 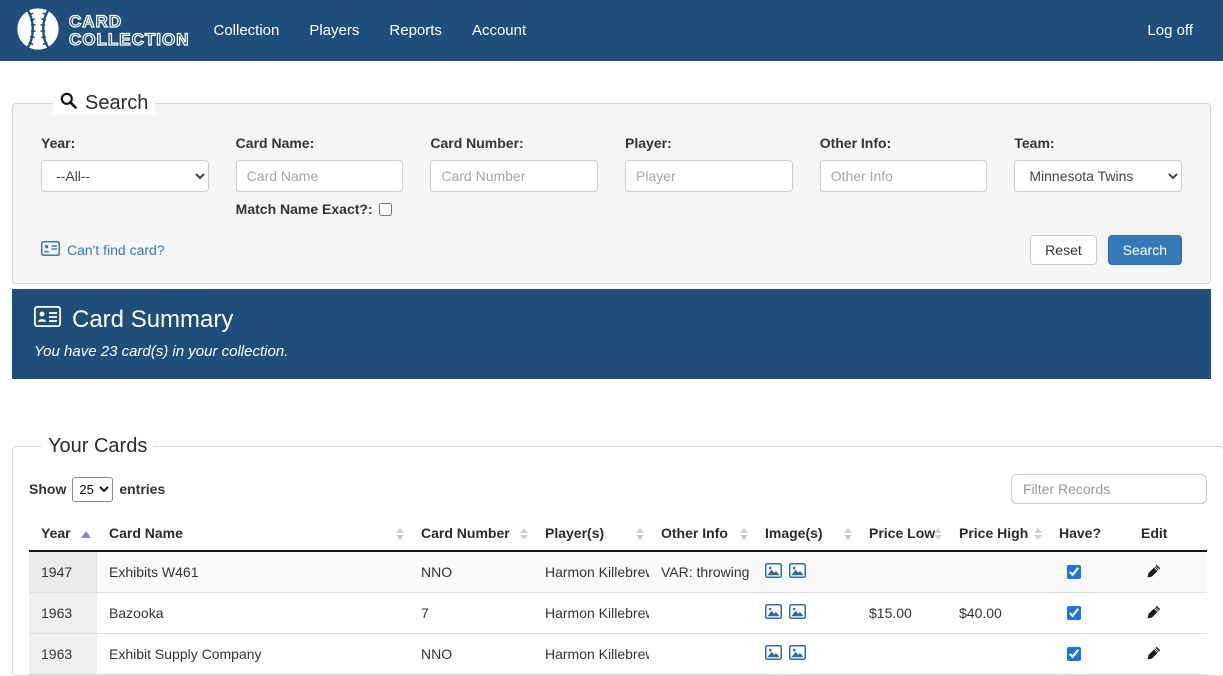 I want to click on field-card-number: Card Number:, so click(x=514, y=176).